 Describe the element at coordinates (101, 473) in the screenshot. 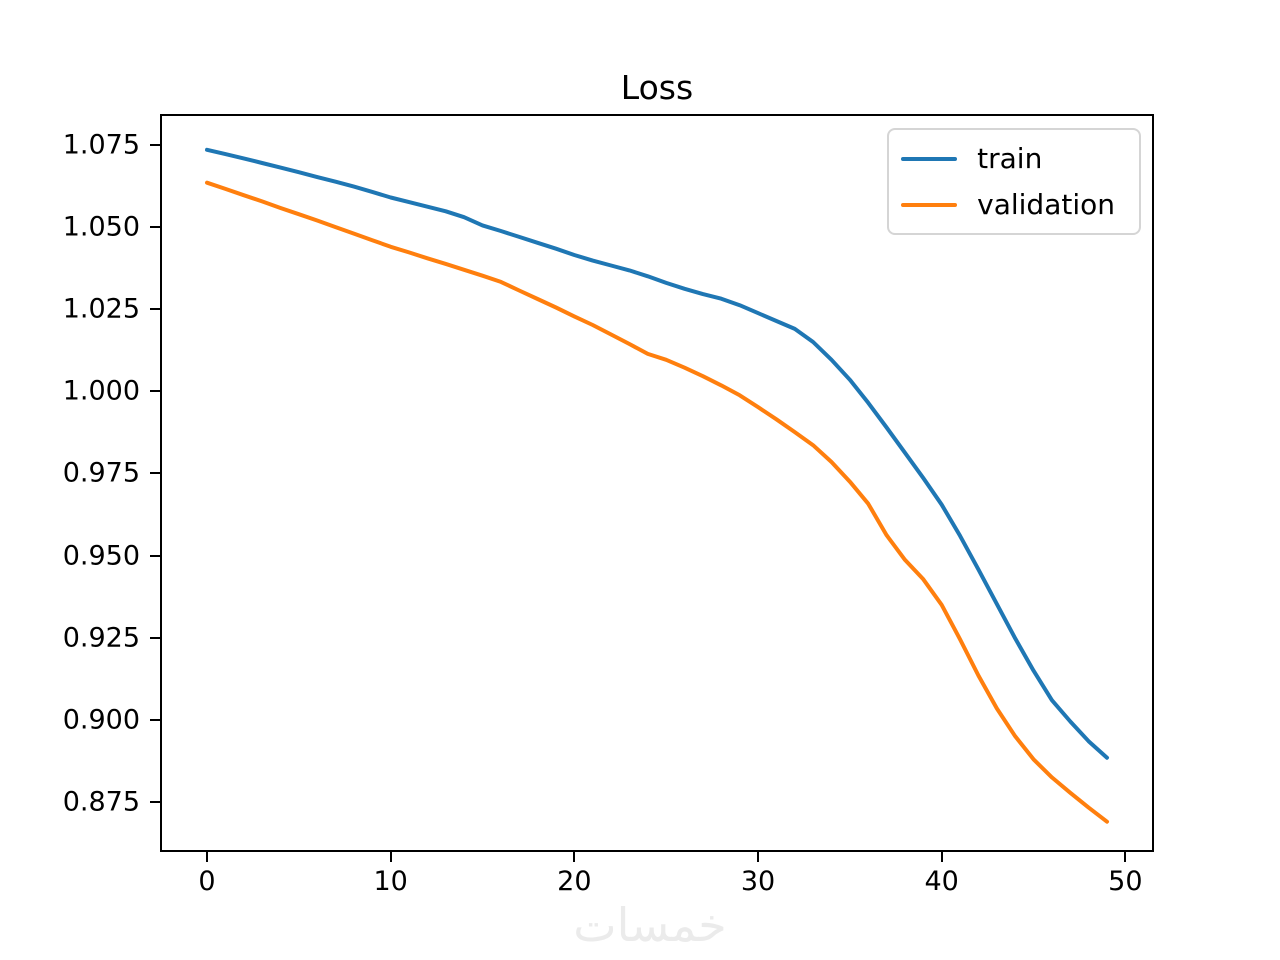

I see `y-tick-label: 0.975` at that location.